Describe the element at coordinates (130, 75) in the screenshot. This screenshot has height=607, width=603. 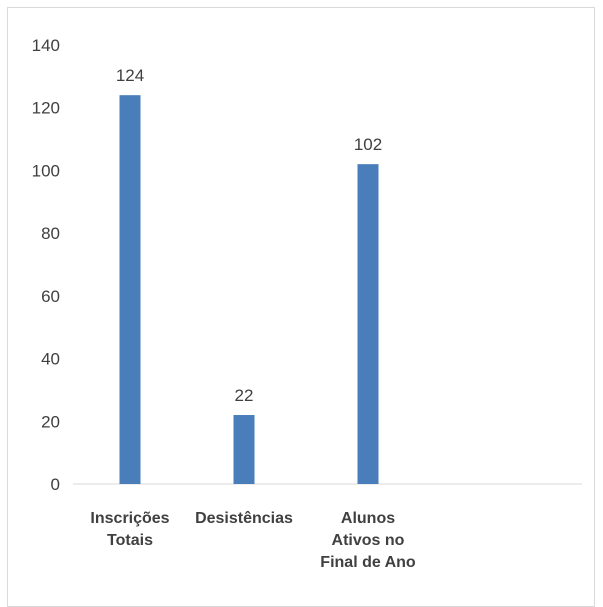
I see `data-label: 124` at that location.